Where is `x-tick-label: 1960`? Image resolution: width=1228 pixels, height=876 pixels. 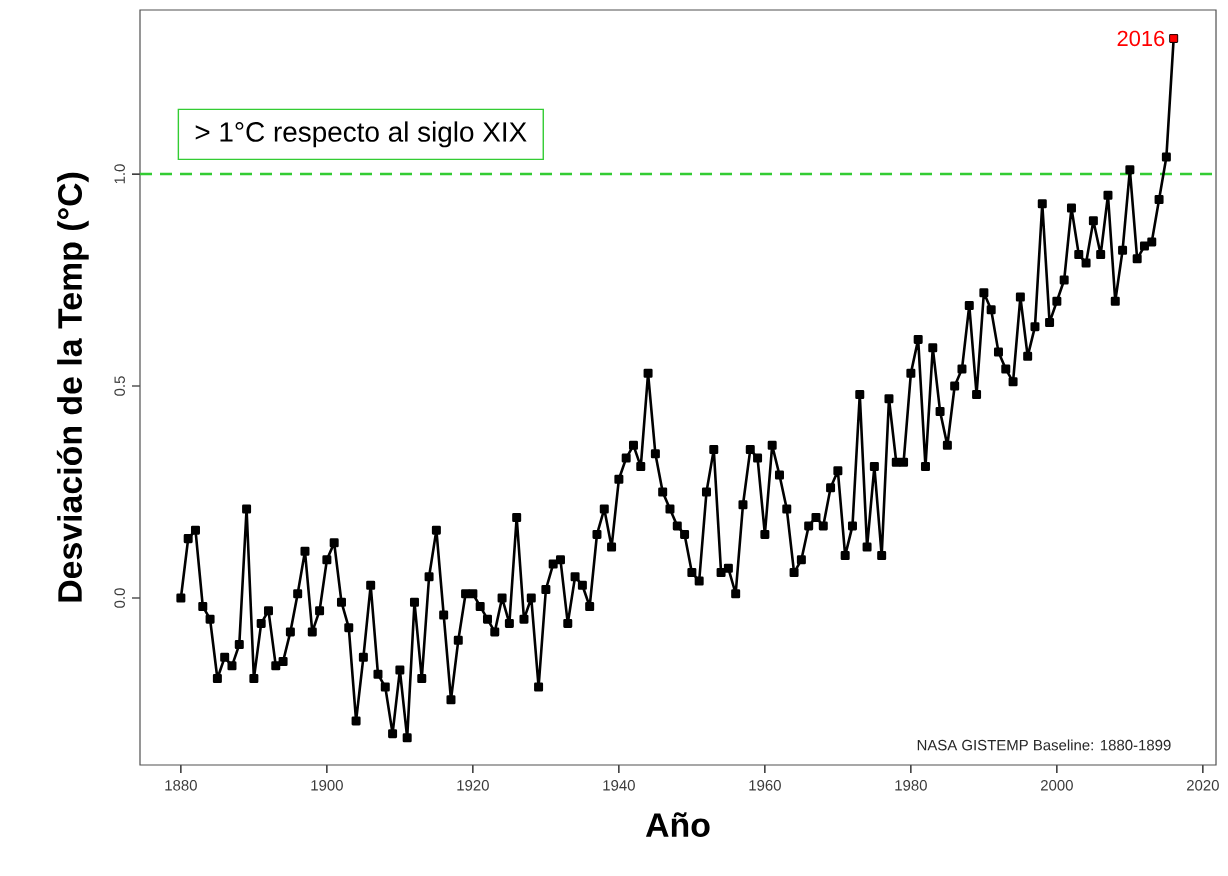
x-tick-label: 1960 is located at coordinates (765, 785).